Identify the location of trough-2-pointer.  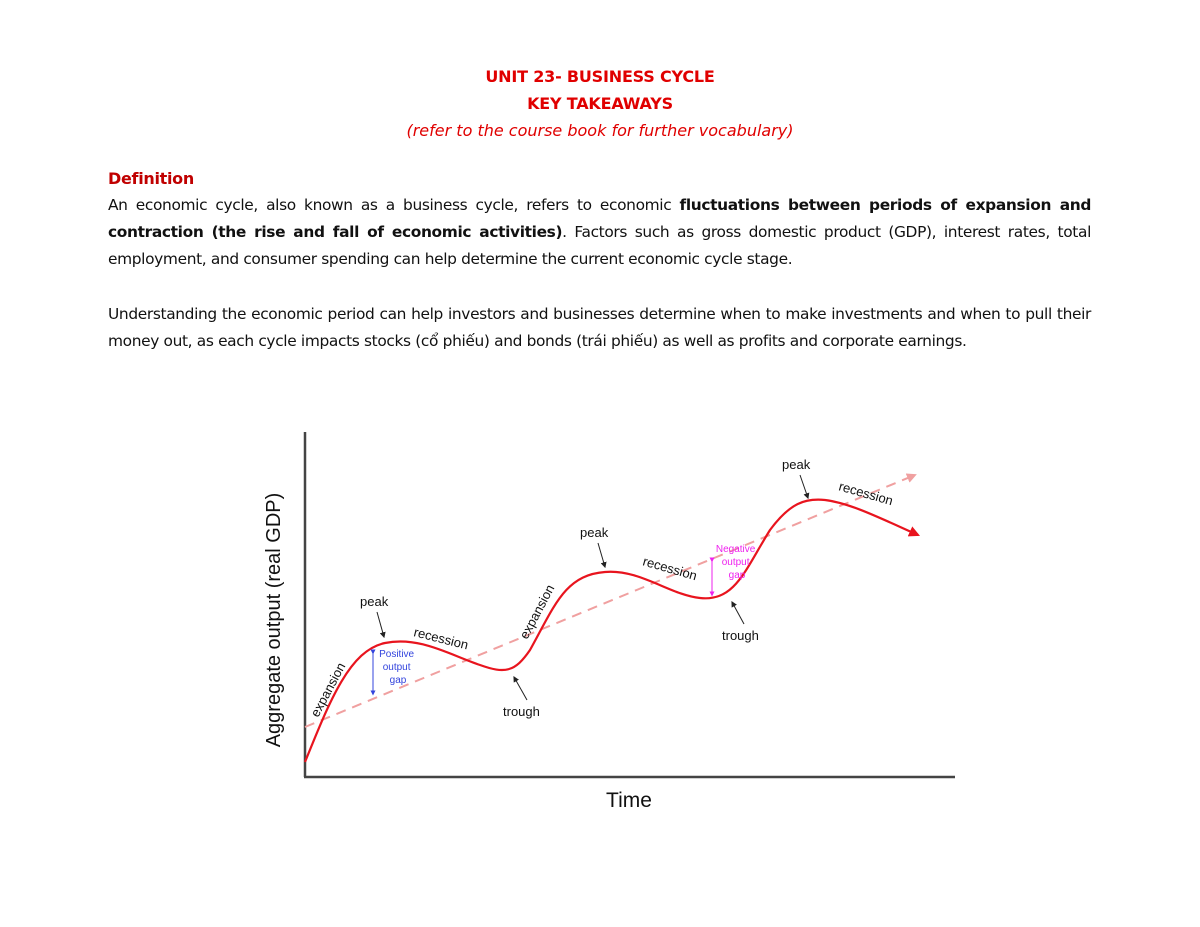
(738, 612).